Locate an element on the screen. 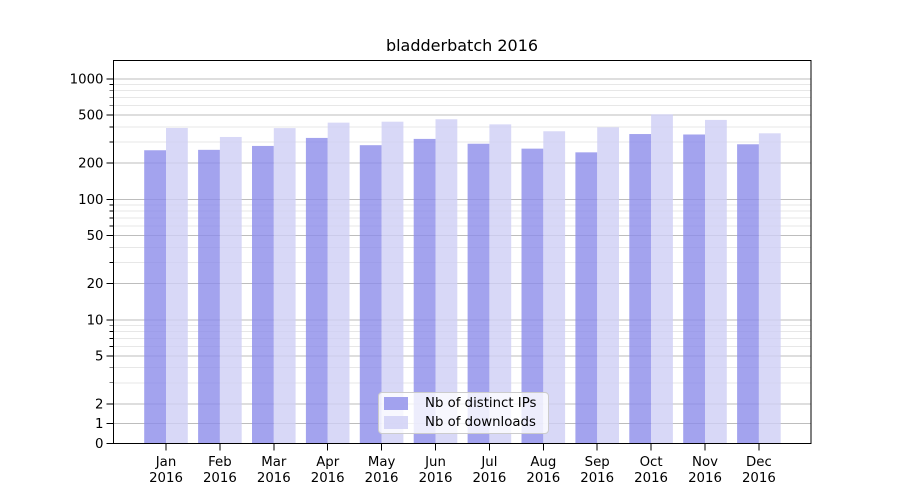 This screenshot has height=500, width=900. y-tick-label: 20 is located at coordinates (95, 284).